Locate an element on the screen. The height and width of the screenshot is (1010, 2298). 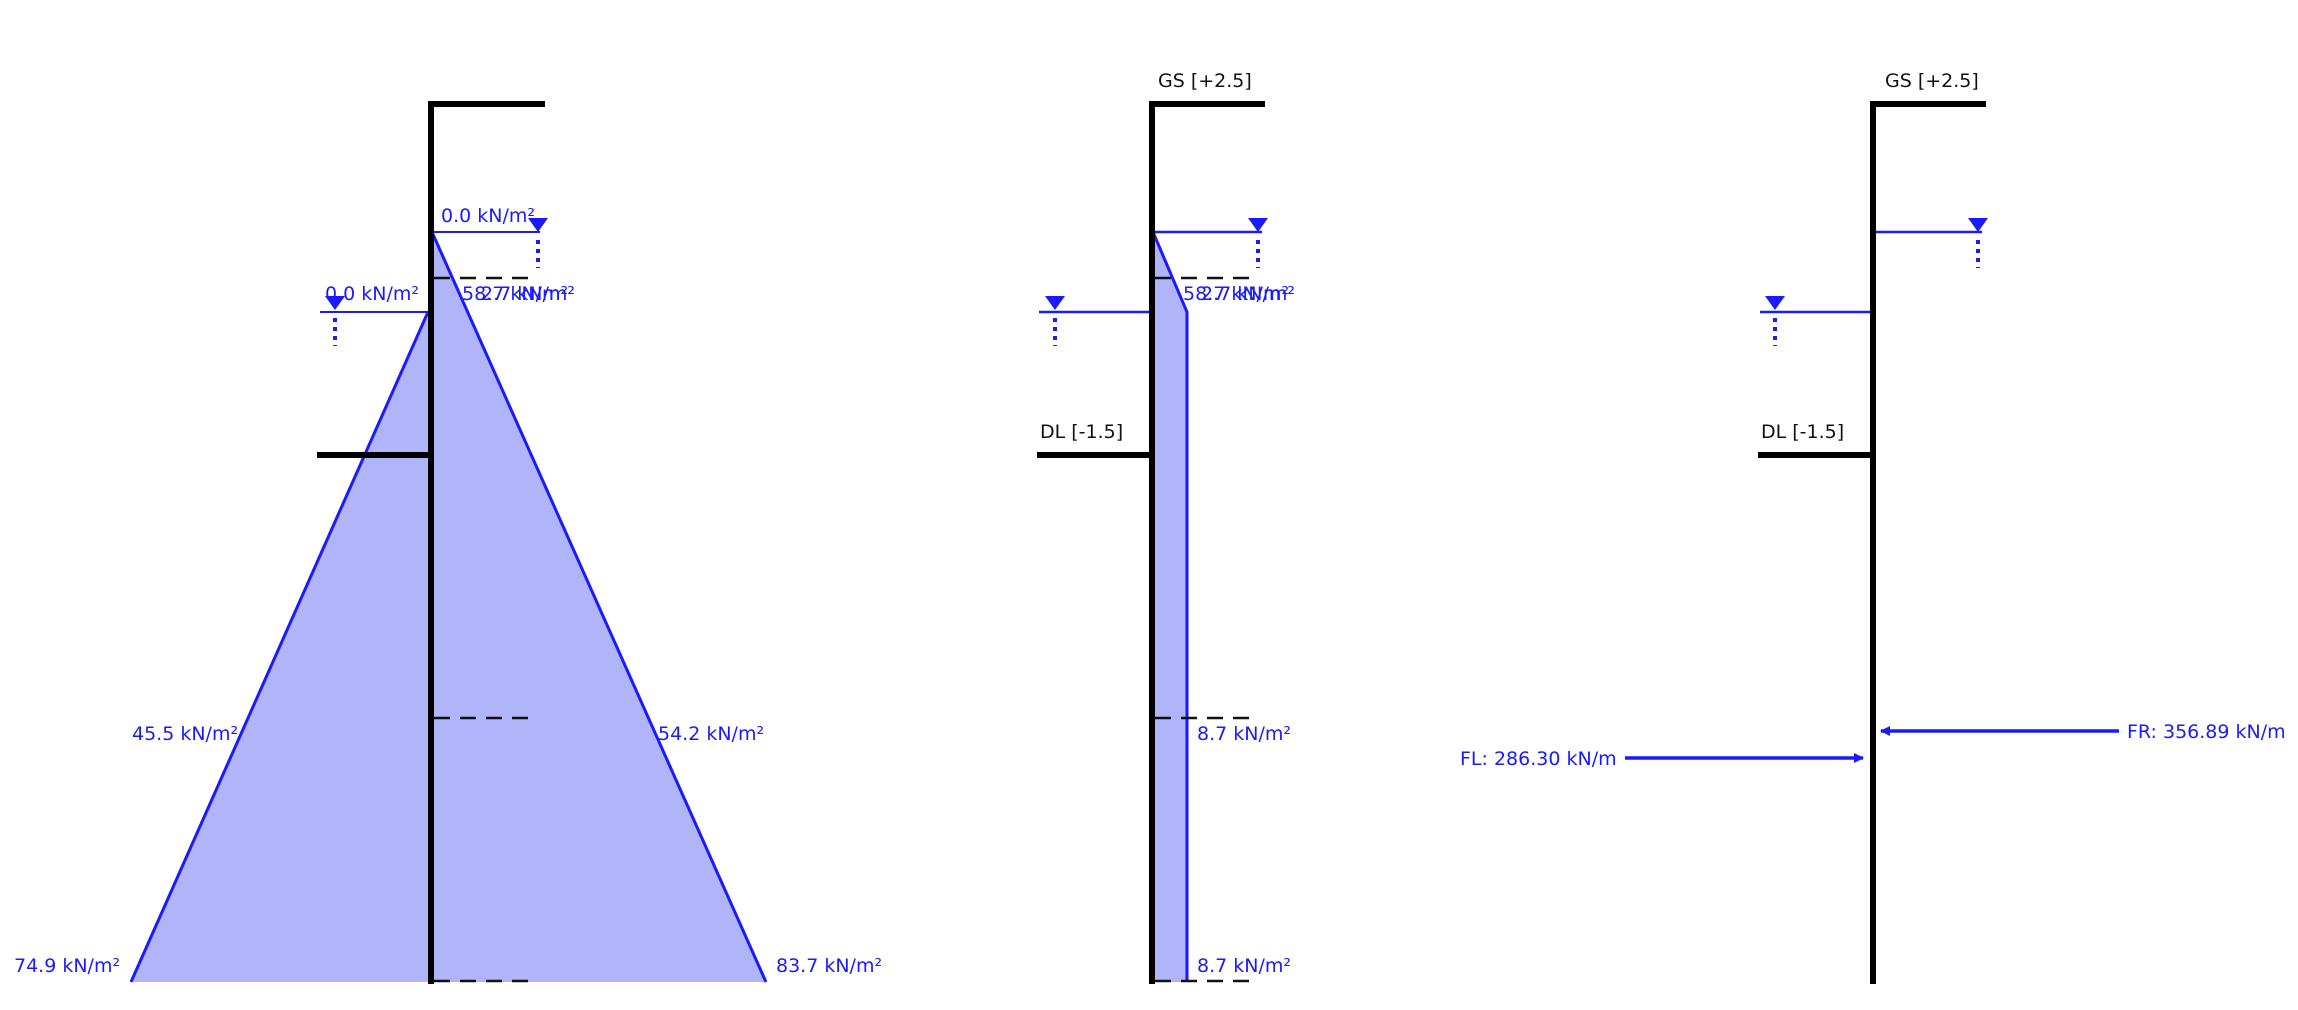
force-right-label: FR: 356.89 kN/m is located at coordinates (2206, 732).